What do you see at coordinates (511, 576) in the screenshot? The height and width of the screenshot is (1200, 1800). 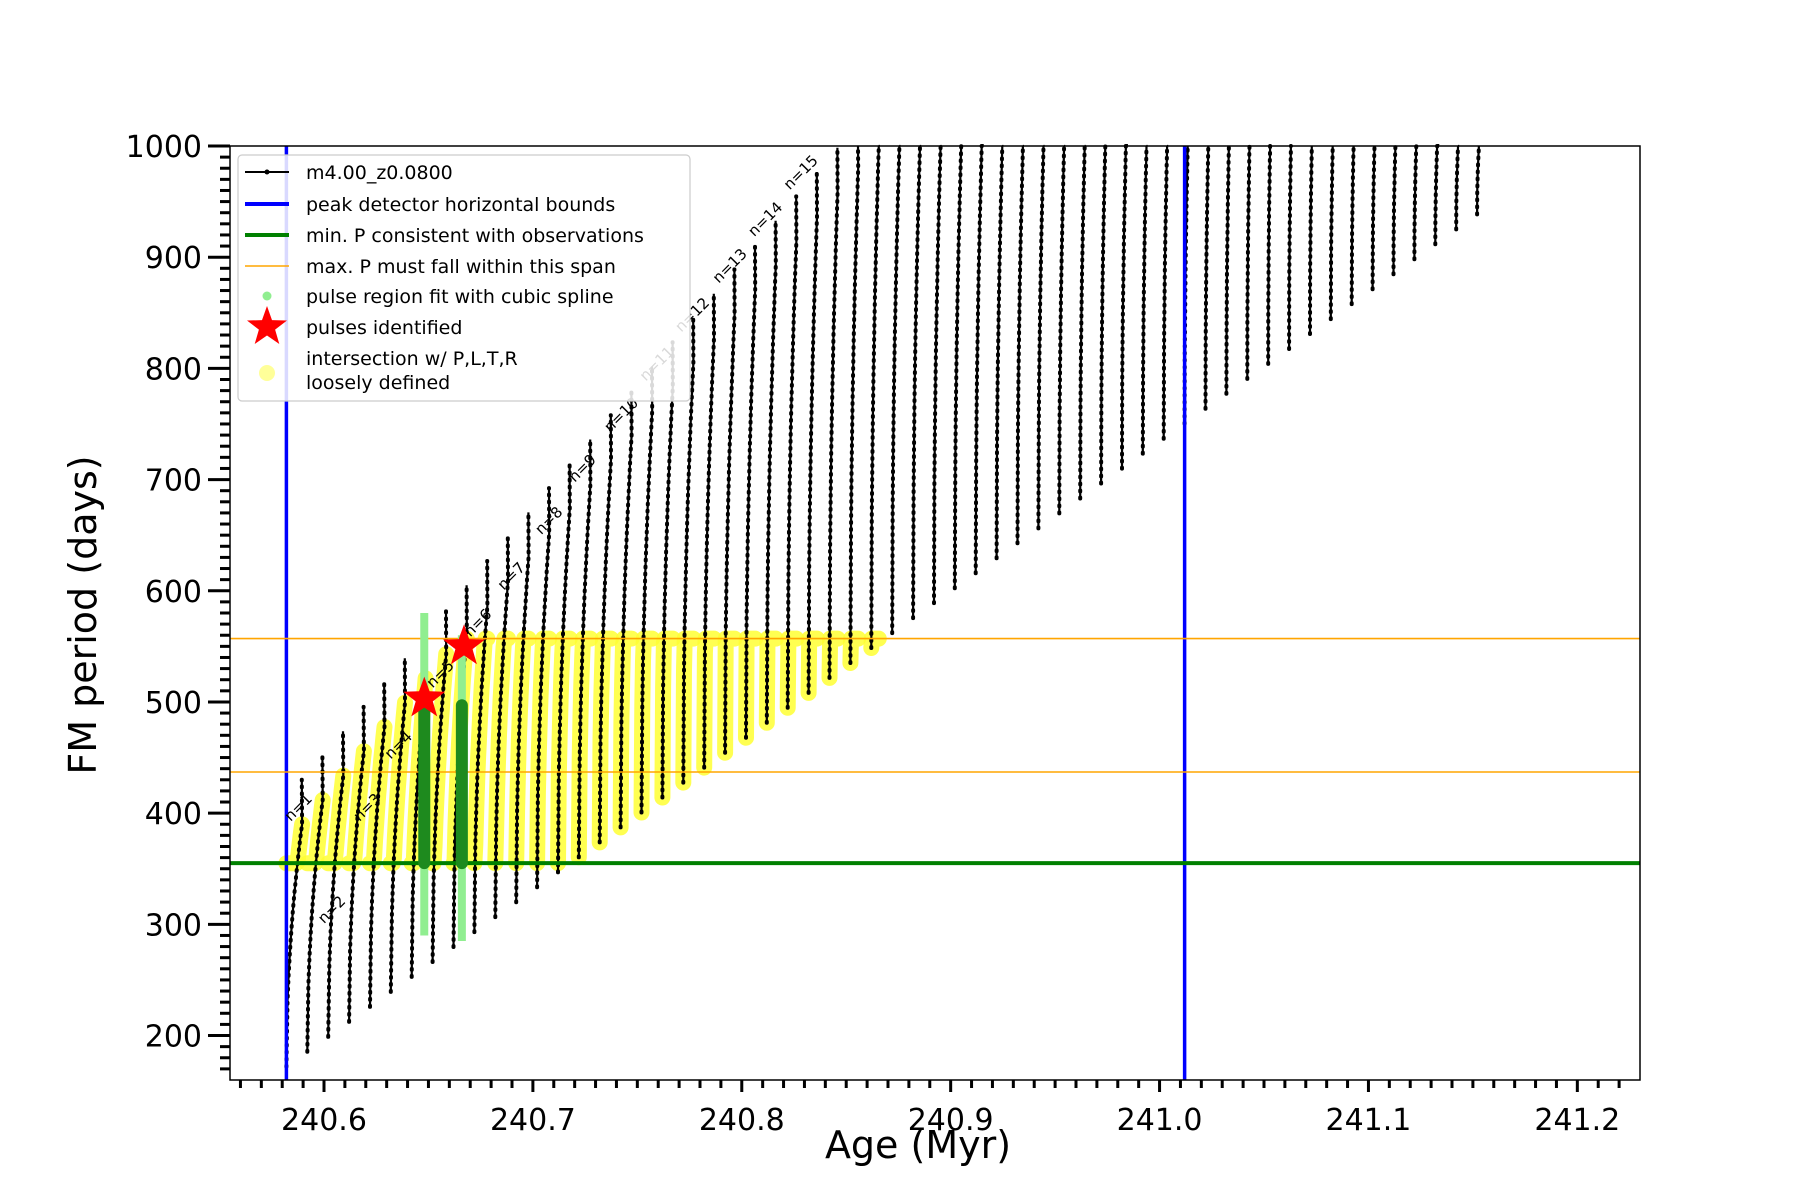 I see `pulse-number-label: n=7` at bounding box center [511, 576].